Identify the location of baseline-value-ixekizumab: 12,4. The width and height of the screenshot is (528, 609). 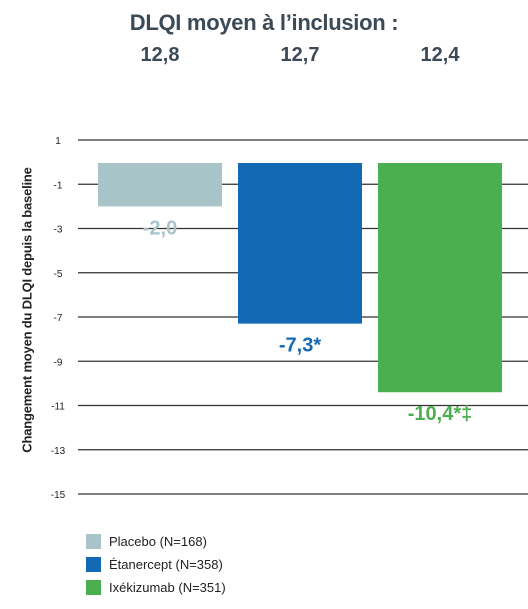
(440, 55).